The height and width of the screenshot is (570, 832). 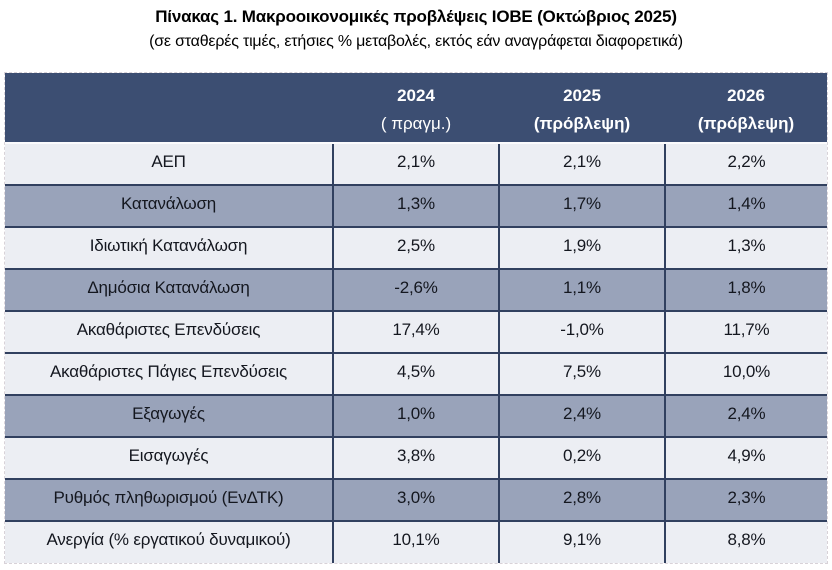 I want to click on table-row-imports: Εισαγωγές 3,8% 0,2% 4,9%, so click(x=416, y=457).